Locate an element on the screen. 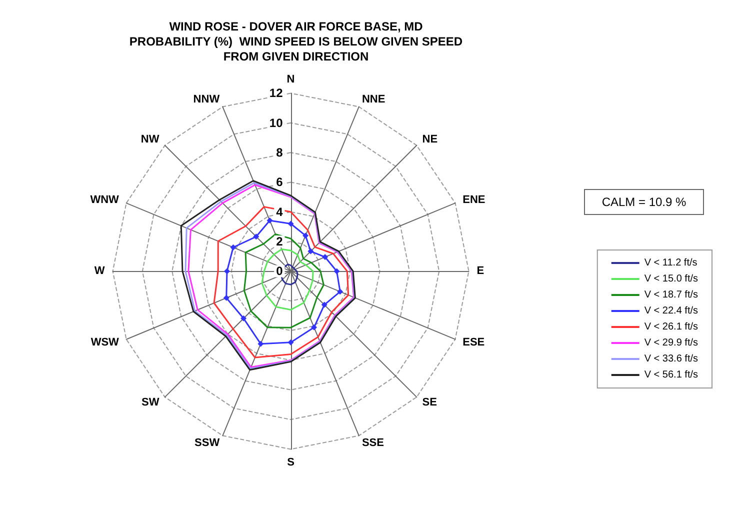 The height and width of the screenshot is (506, 738). spoke-label: W is located at coordinates (100, 271).